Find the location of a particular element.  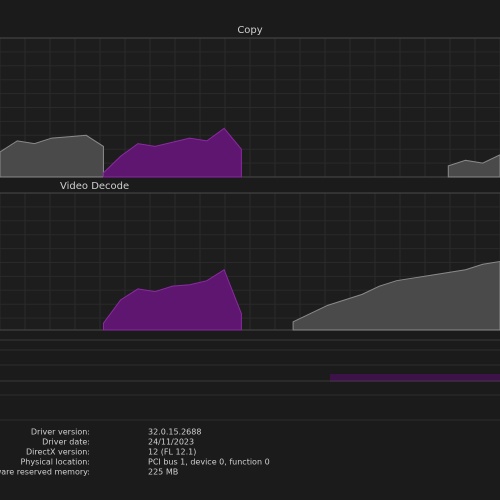

detail-value: 24/11/2023 is located at coordinates (171, 442).